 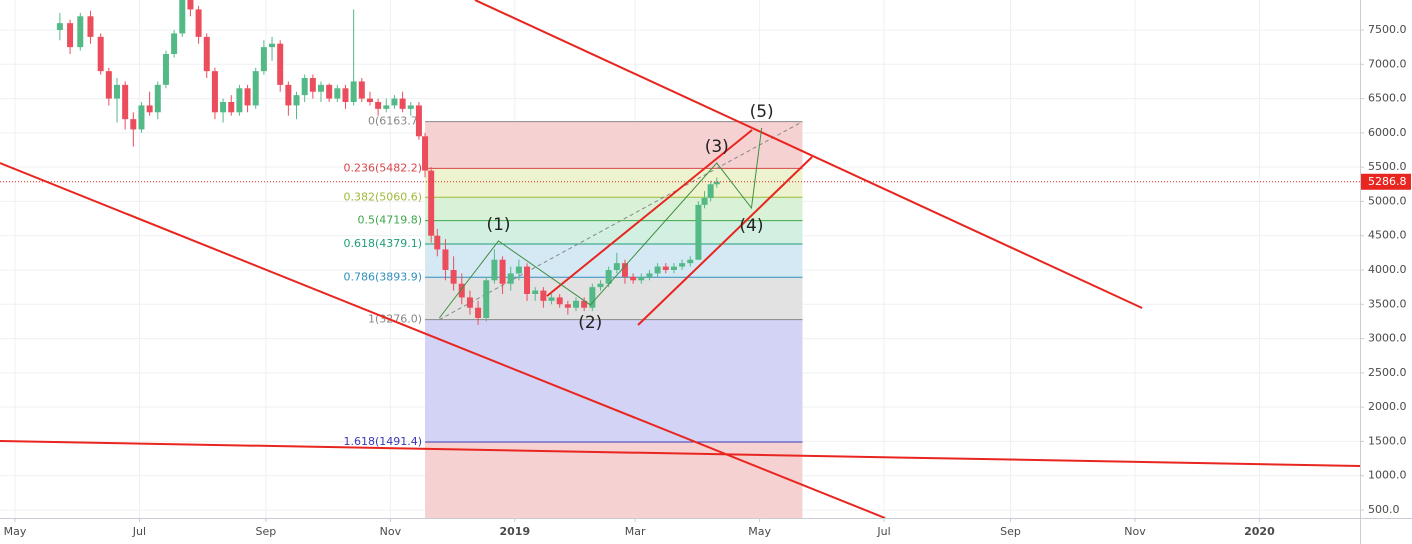 I want to click on wave-label: (4), so click(x=751, y=226).